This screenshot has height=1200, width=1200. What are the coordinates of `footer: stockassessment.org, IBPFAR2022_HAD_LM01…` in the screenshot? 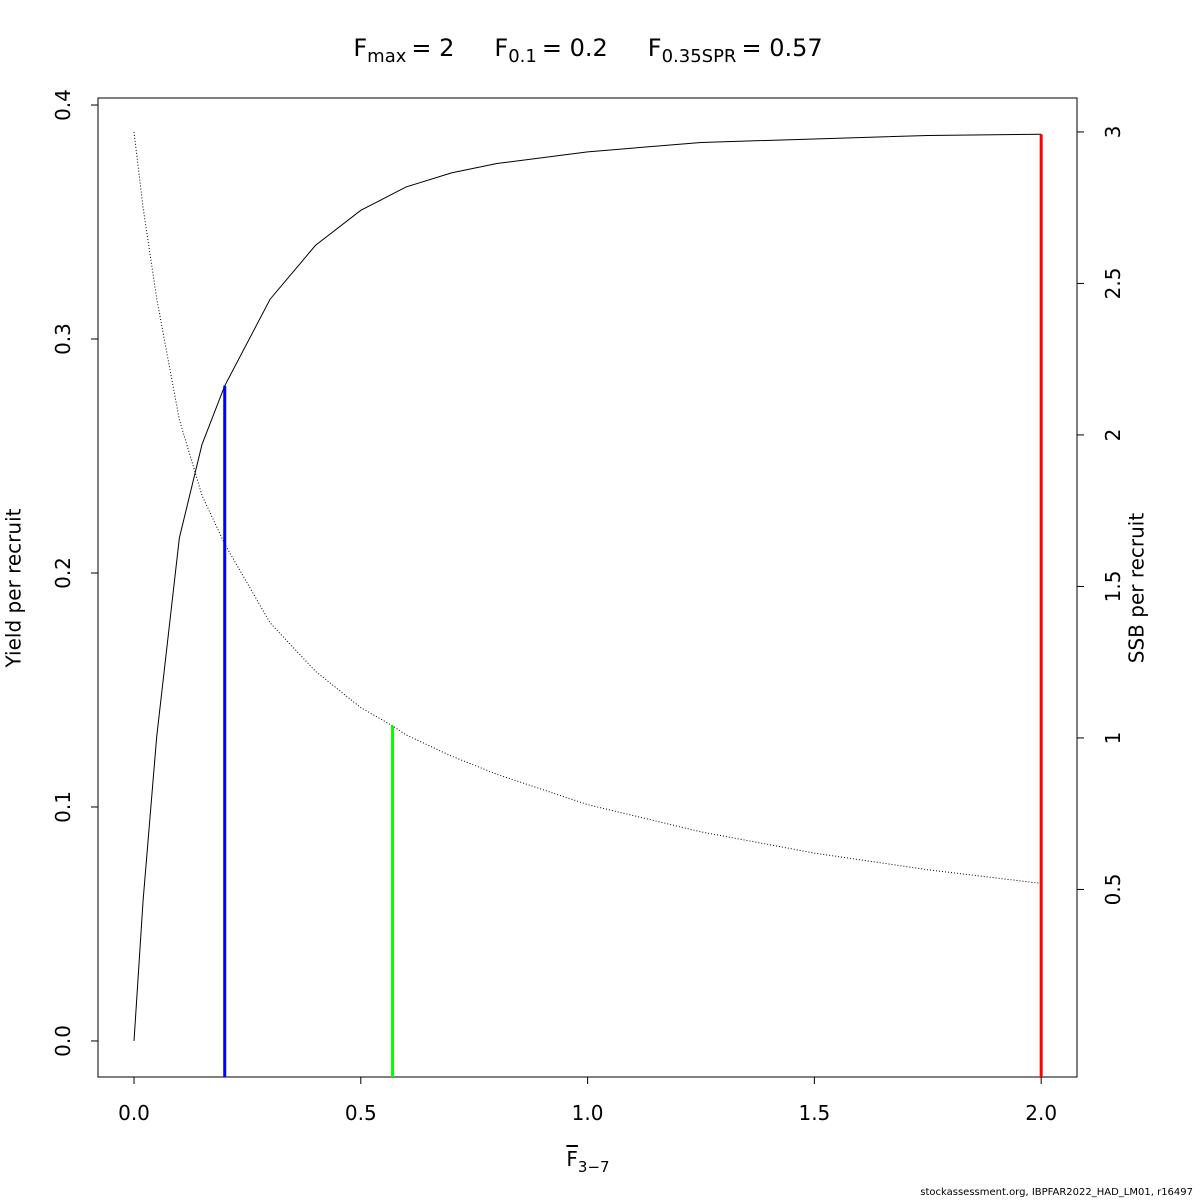 It's located at (1056, 1192).